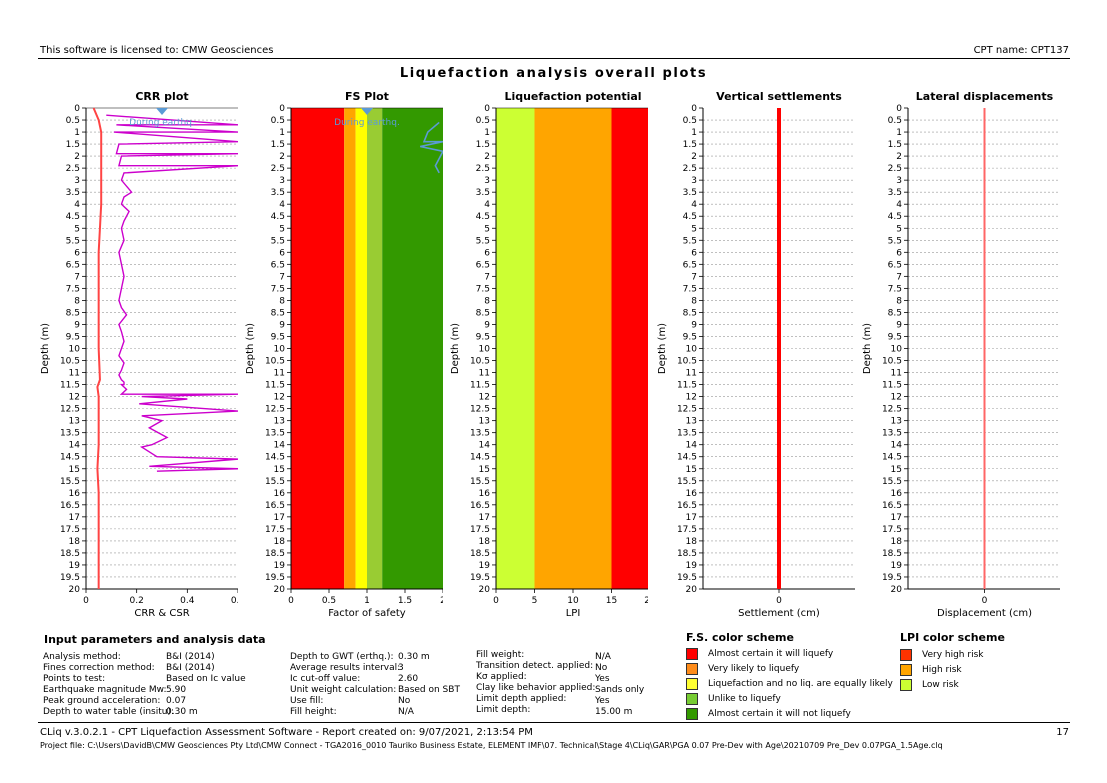 Image resolution: width=1107 pixels, height=783 pixels. I want to click on footer-page: 17, so click(1062, 732).